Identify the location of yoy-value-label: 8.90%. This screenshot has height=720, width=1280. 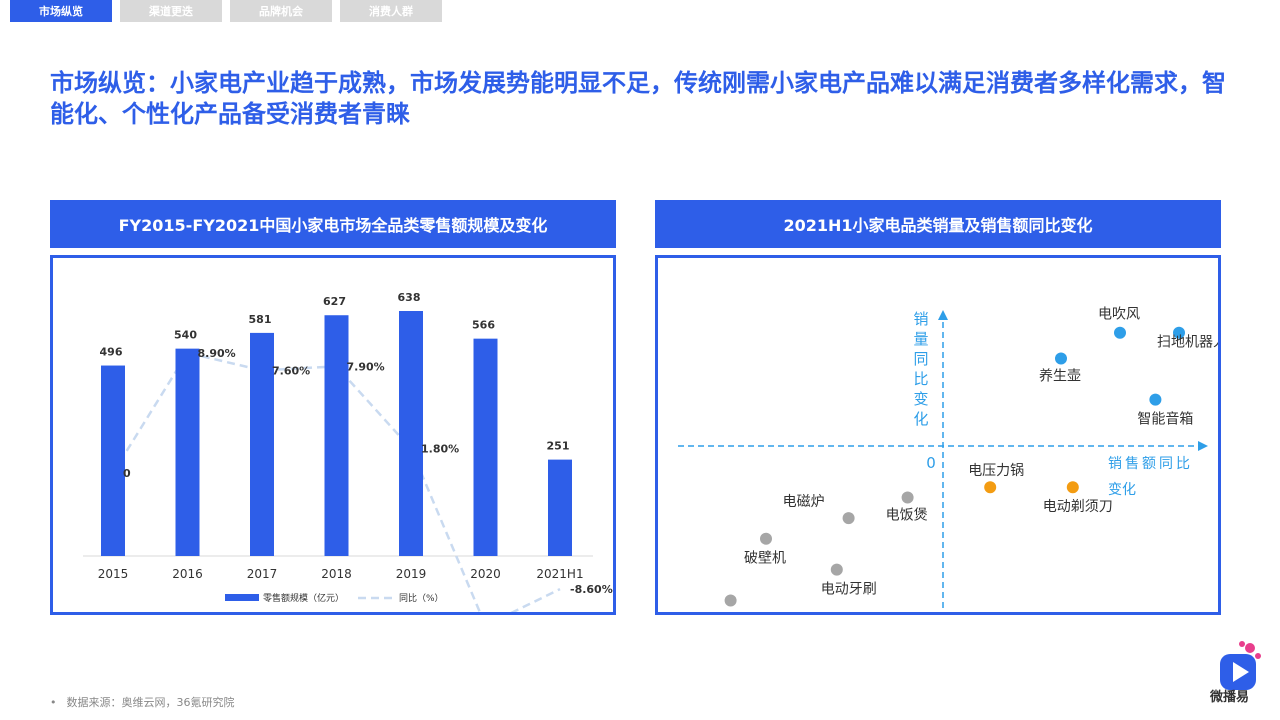
(217, 353).